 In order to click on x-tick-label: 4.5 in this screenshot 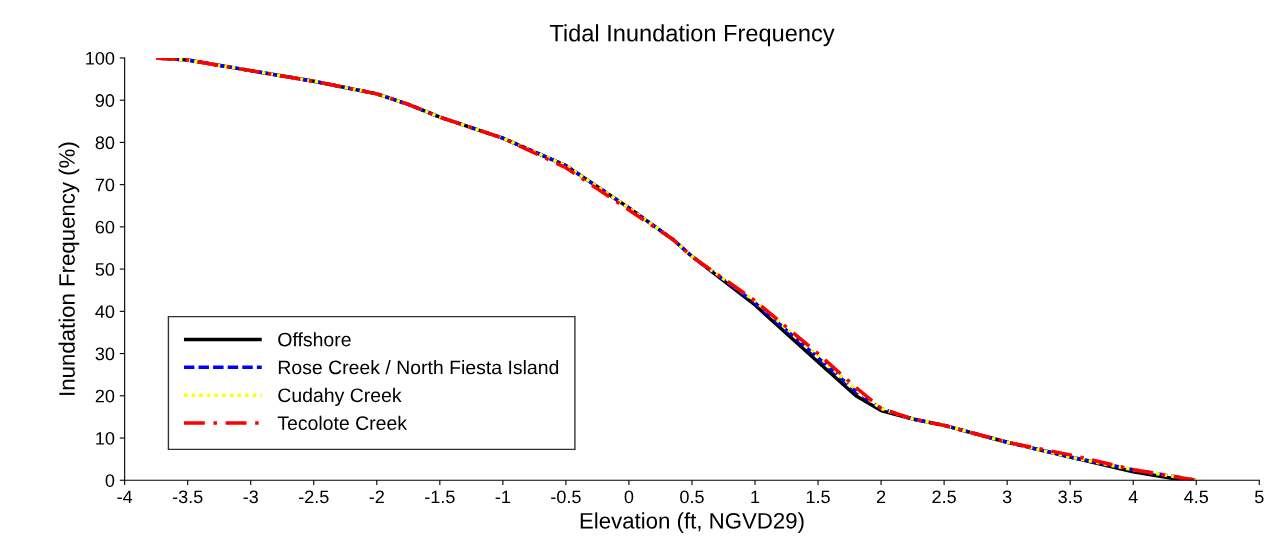, I will do `click(1196, 497)`.